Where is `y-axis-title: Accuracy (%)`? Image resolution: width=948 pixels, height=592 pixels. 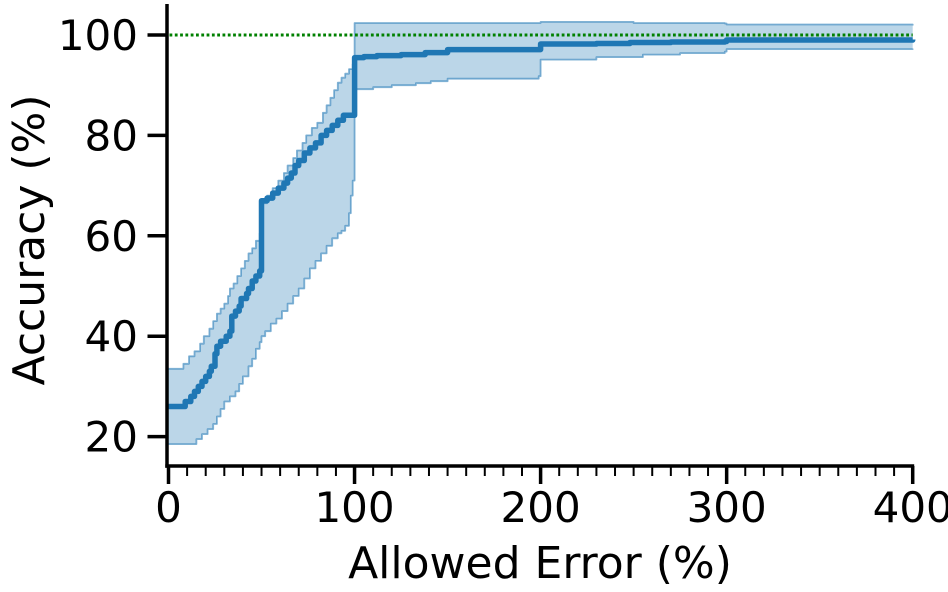 y-axis-title: Accuracy (%) is located at coordinates (29, 239).